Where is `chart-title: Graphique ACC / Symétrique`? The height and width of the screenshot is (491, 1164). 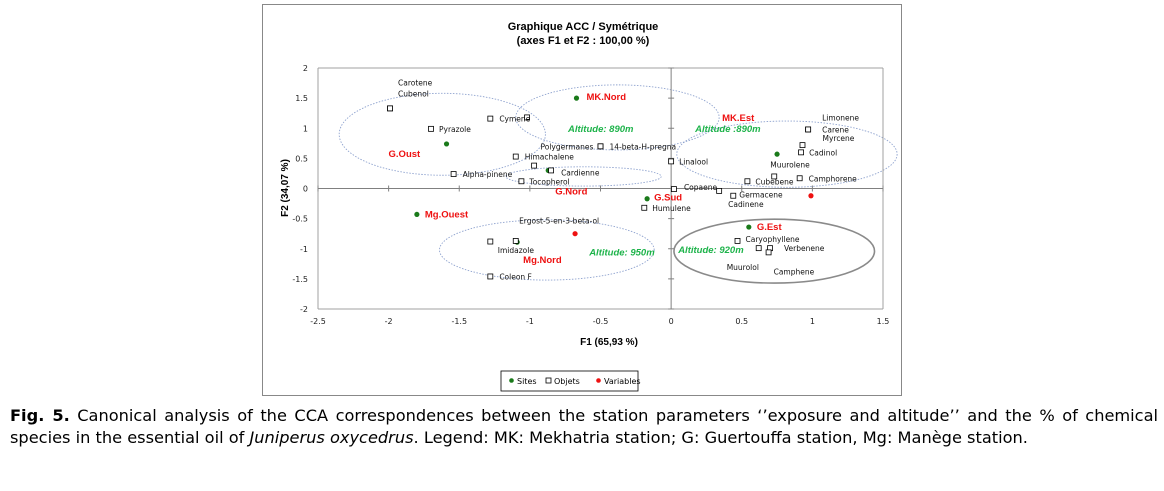 chart-title: Graphique ACC / Symétrique is located at coordinates (583, 27).